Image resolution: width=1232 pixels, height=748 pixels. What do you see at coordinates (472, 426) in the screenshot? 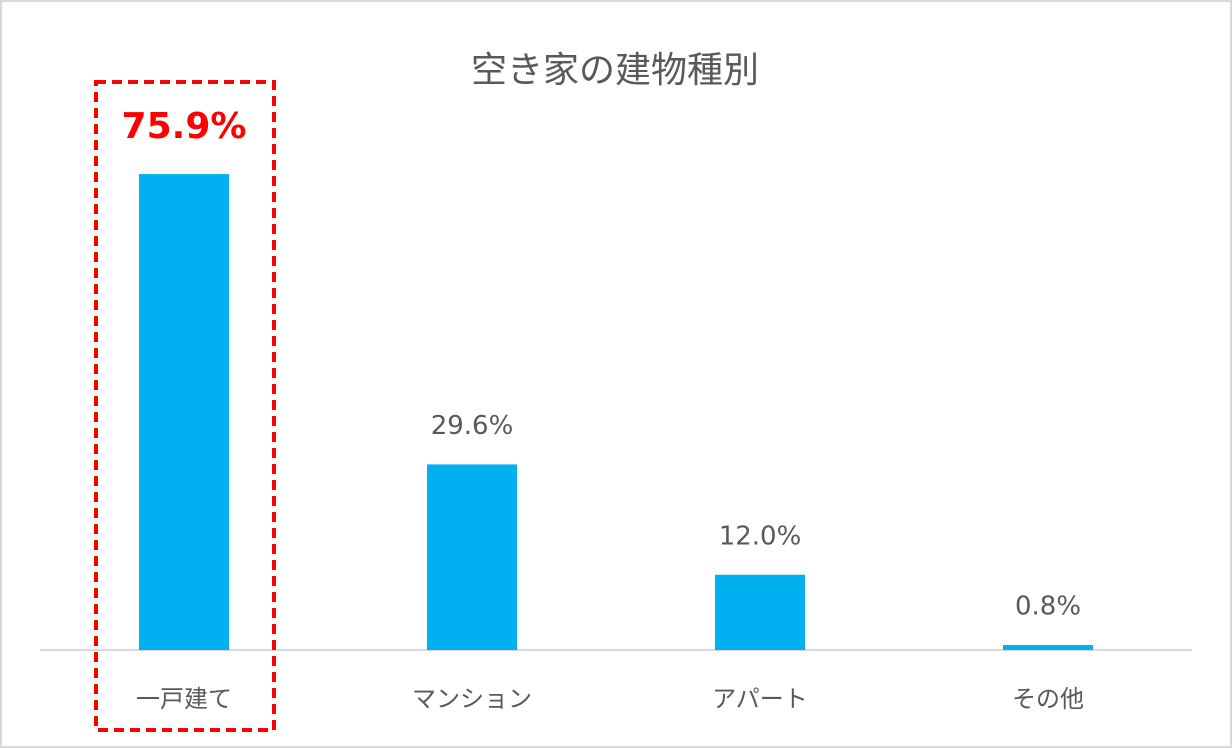
I see `value-label: 29.6%` at bounding box center [472, 426].